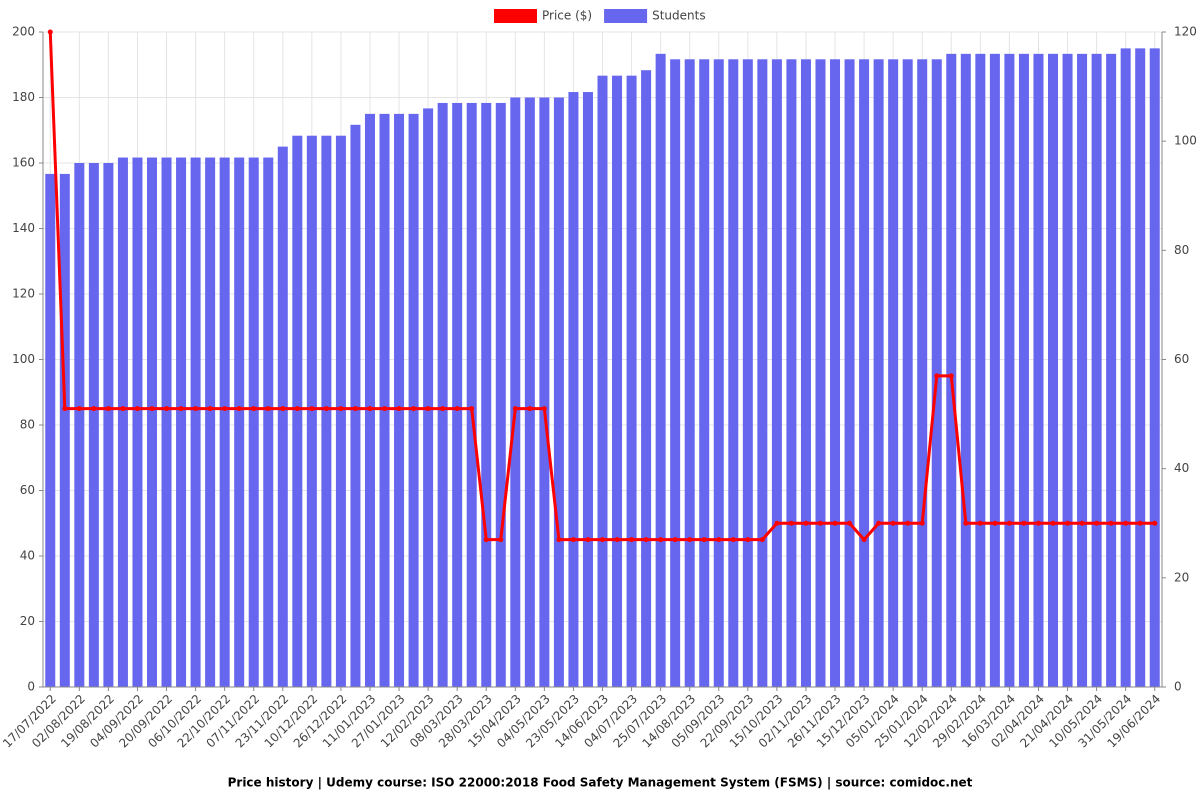 The image size is (1200, 800). What do you see at coordinates (27, 490) in the screenshot?
I see `y-tick-label: 60` at bounding box center [27, 490].